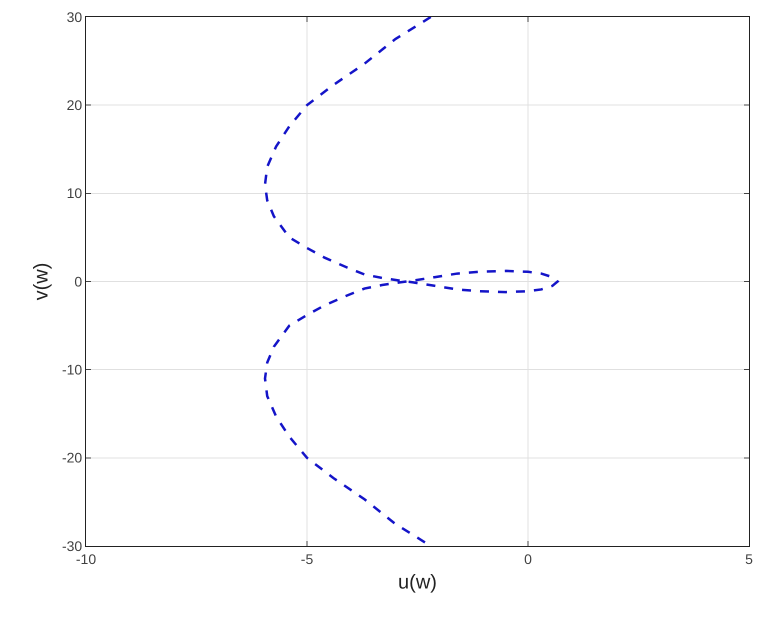 This screenshot has height=621, width=763. What do you see at coordinates (41, 281) in the screenshot?
I see `y-axis-title: v(w)` at bounding box center [41, 281].